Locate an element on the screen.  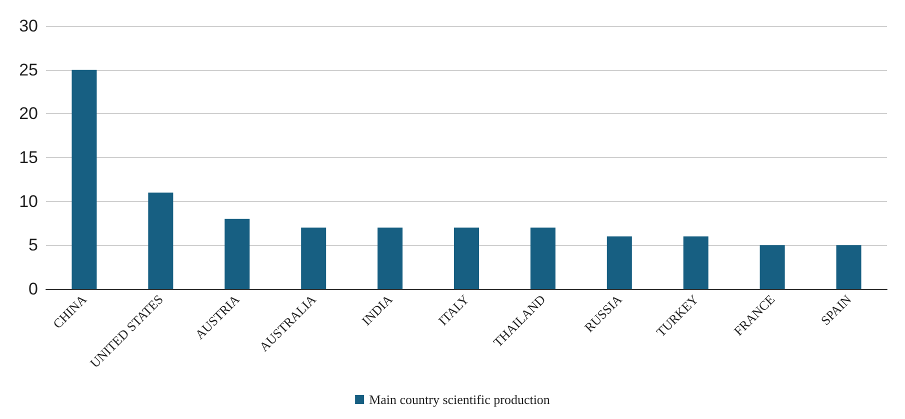
y-tick-label: 15 is located at coordinates (28, 157).